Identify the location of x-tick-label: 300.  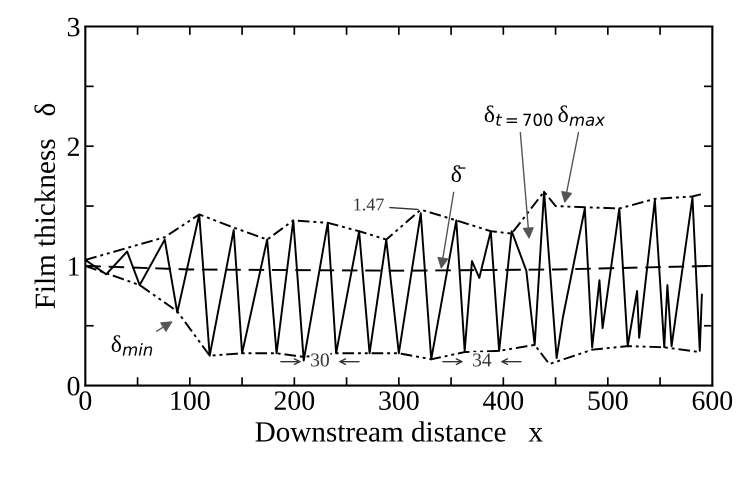
(399, 400).